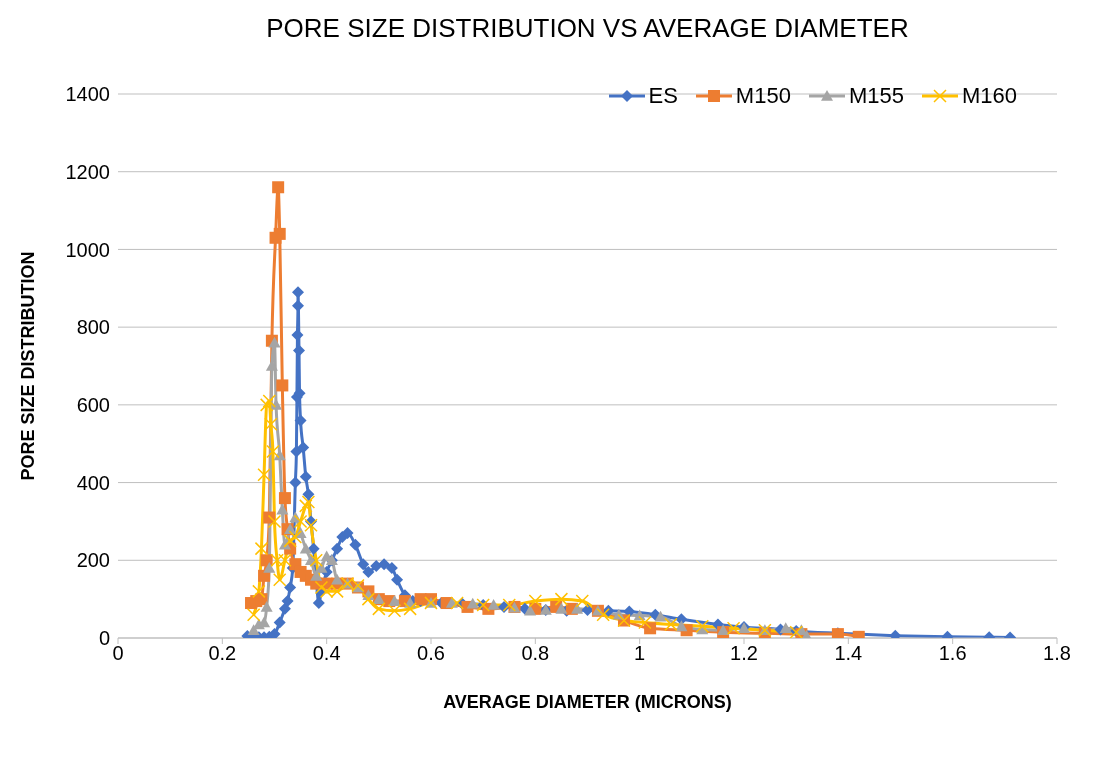 Image resolution: width=1095 pixels, height=767 pixels. Describe the element at coordinates (663, 96) in the screenshot. I see `legend-label: ES` at that location.